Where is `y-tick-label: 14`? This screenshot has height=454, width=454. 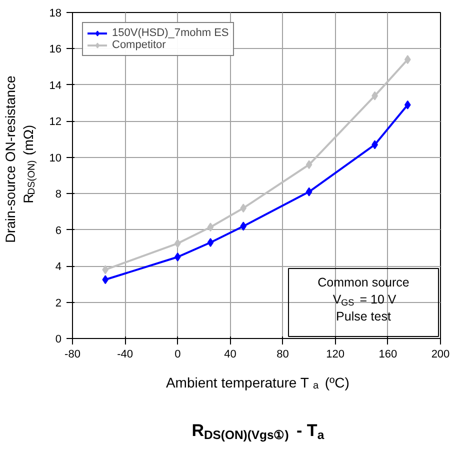
y-tick-label: 14 is located at coordinates (55, 86).